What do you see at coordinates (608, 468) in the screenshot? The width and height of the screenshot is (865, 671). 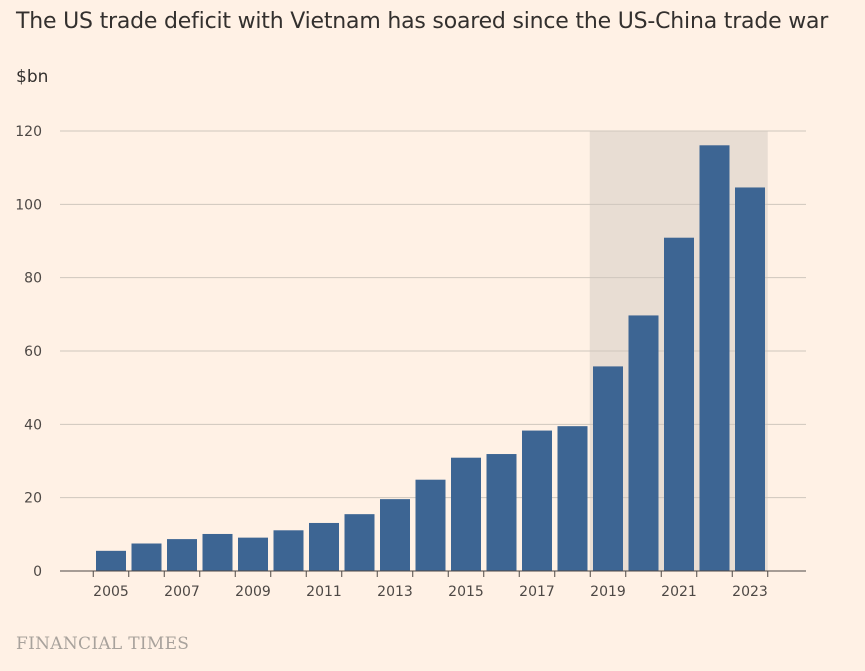 I see `bar-2019` at bounding box center [608, 468].